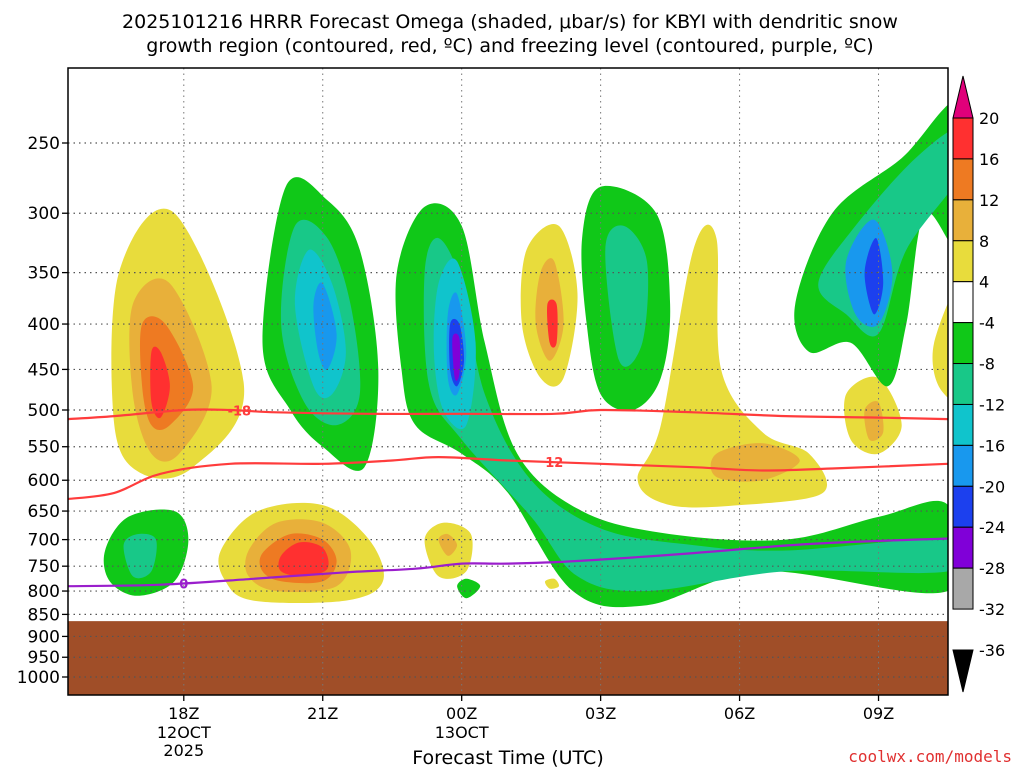 The image size is (1024, 768). What do you see at coordinates (183, 713) in the screenshot?
I see `x-tick-label-18Z: 18Z` at bounding box center [183, 713].